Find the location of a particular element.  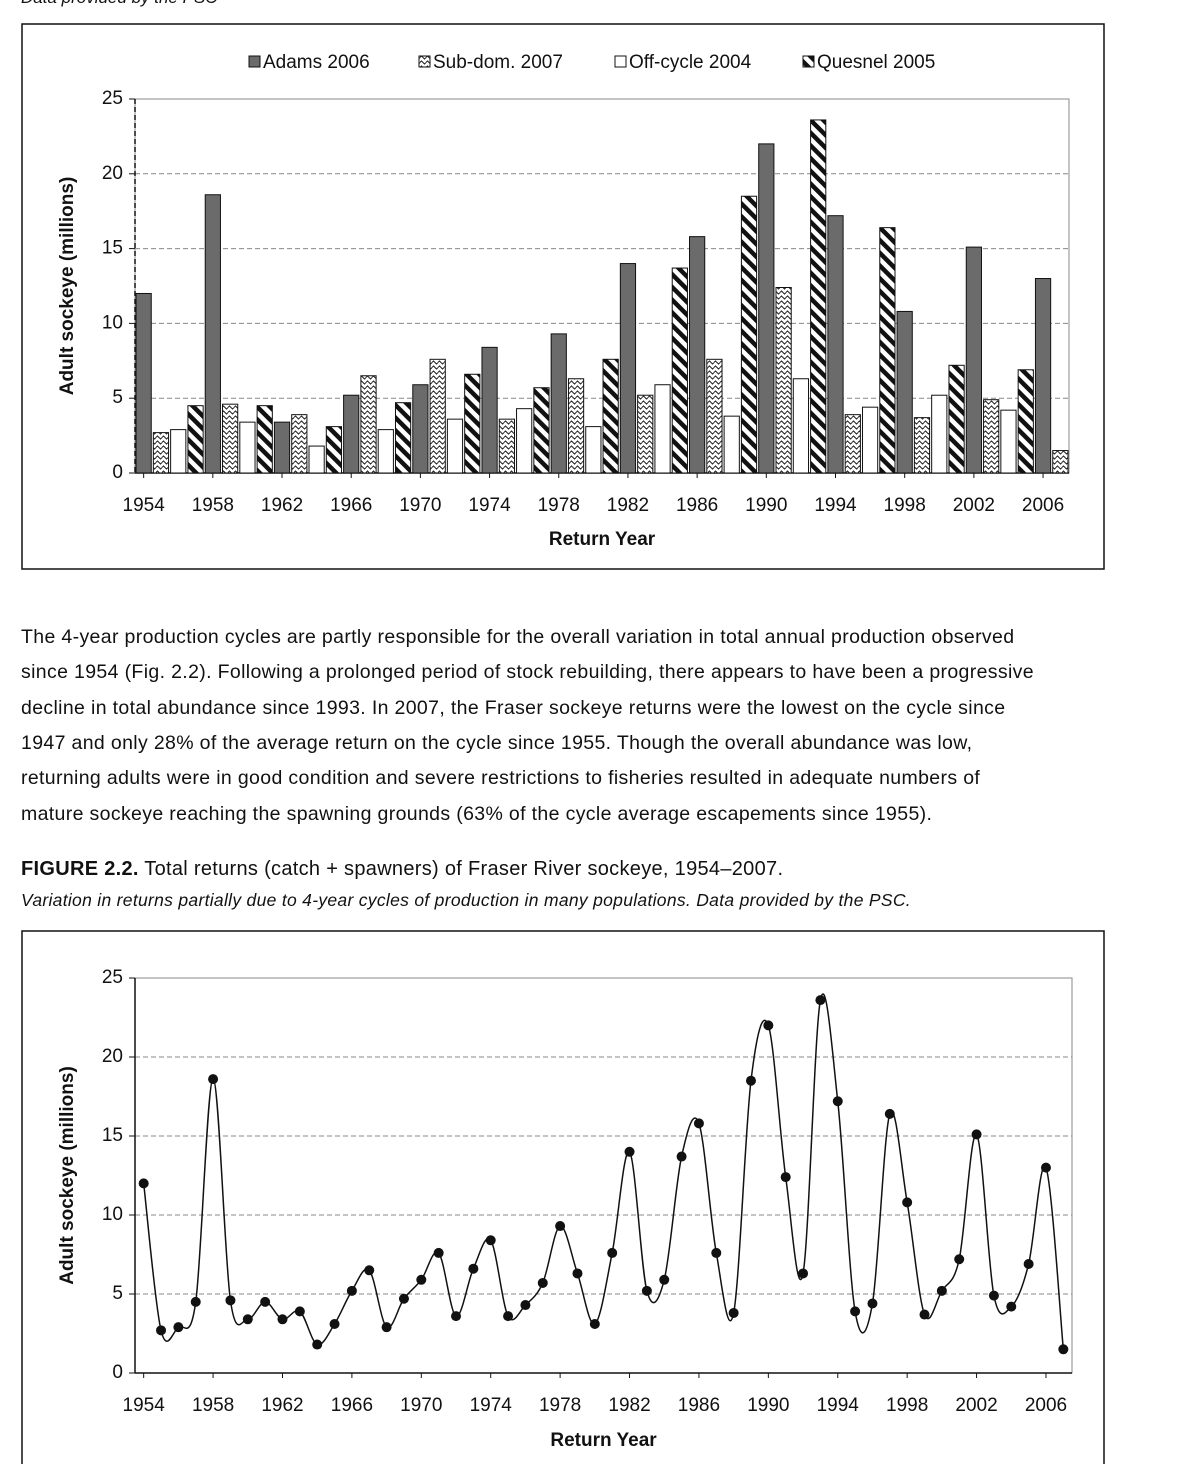

y-tick-label: 25 is located at coordinates (112, 98).